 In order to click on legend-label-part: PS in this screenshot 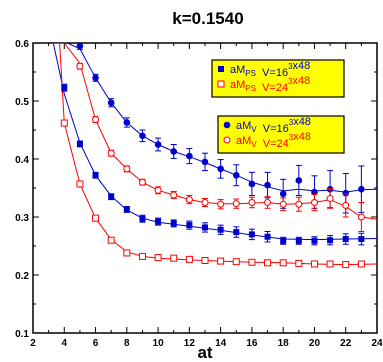, I will do `click(250, 88)`.